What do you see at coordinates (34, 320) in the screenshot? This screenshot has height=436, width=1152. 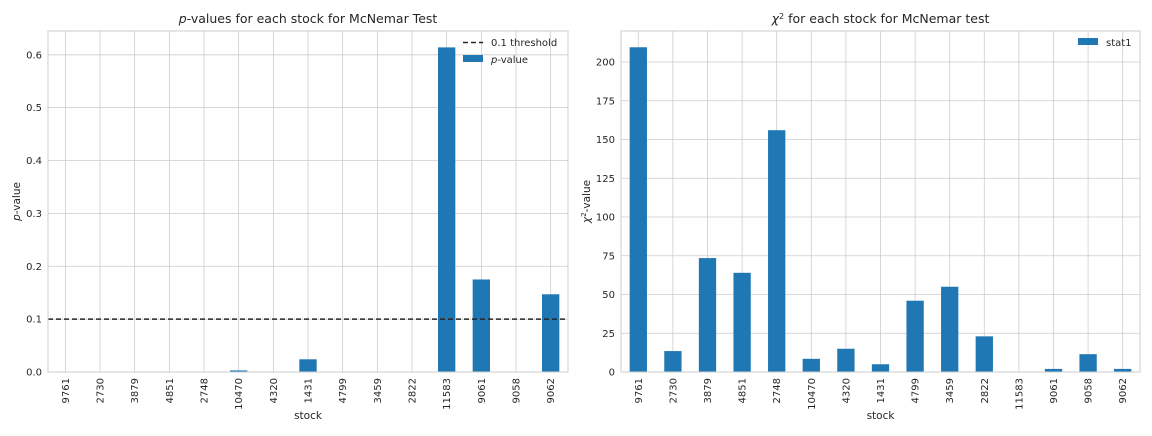 I see `y-tick-label: 0.1` at bounding box center [34, 320].